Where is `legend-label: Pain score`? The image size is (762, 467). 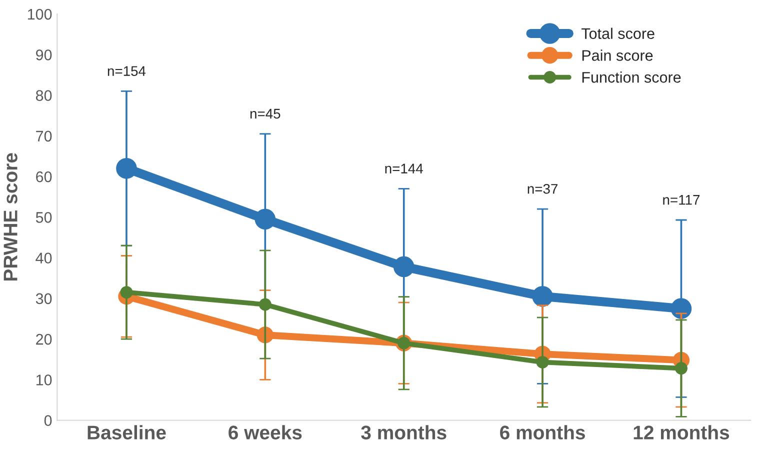
legend-label: Pain score is located at coordinates (617, 55).